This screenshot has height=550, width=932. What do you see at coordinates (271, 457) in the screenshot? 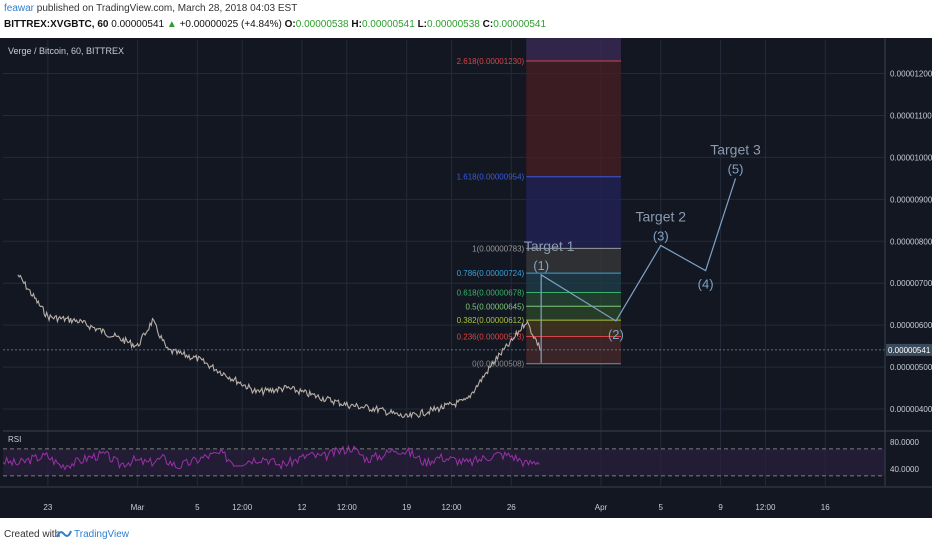
I see `rsi-line` at bounding box center [271, 457].